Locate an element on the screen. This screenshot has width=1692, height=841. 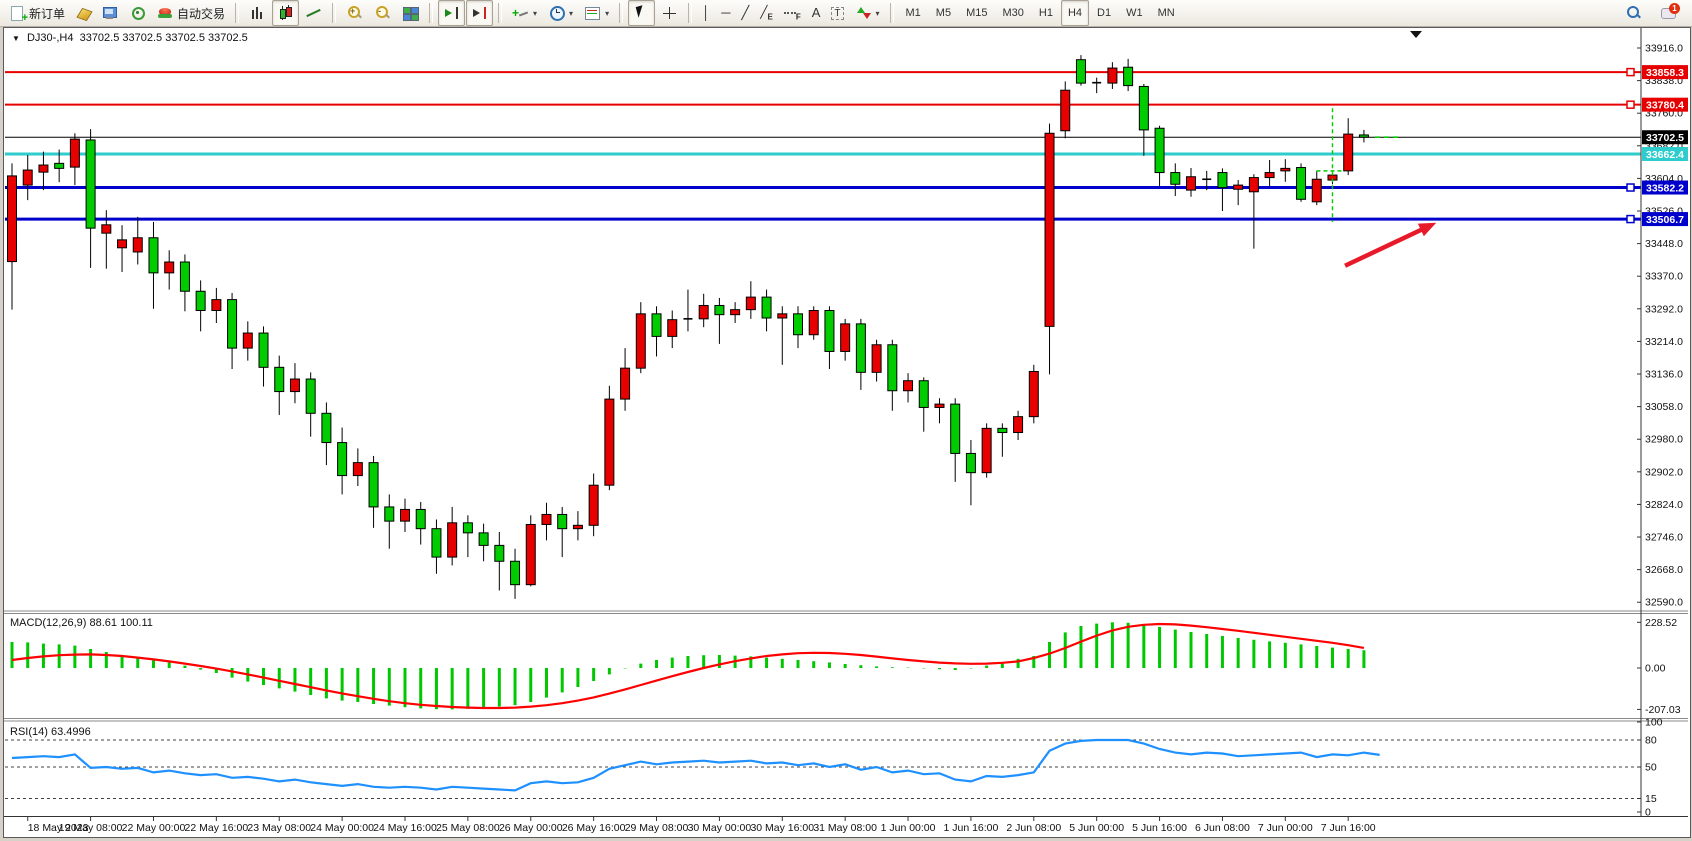
candlestick-icon is located at coordinates (285, 13).